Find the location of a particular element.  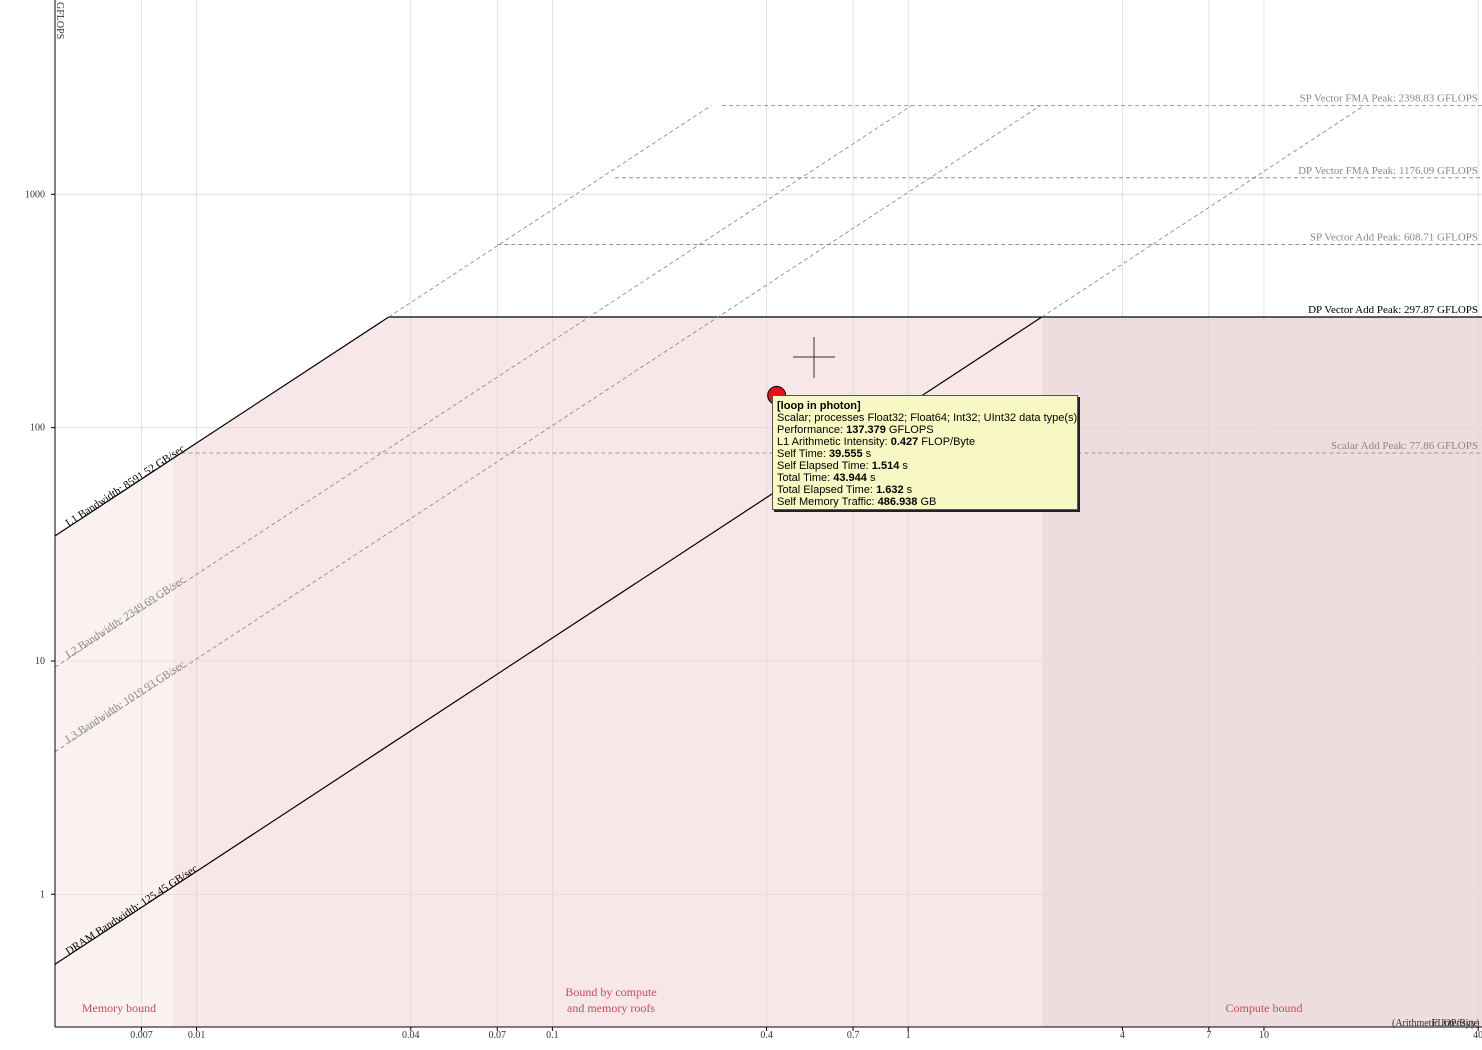

tooltip-row-label: Self Elapsed Time: is located at coordinates (824, 466).